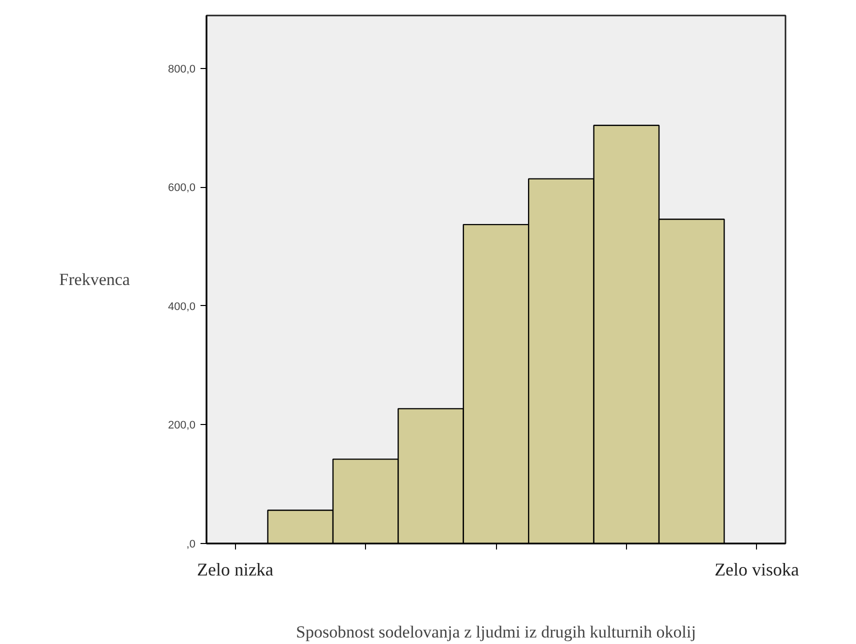 The width and height of the screenshot is (856, 644). I want to click on y-axis-title: Frekvenca, so click(94, 279).